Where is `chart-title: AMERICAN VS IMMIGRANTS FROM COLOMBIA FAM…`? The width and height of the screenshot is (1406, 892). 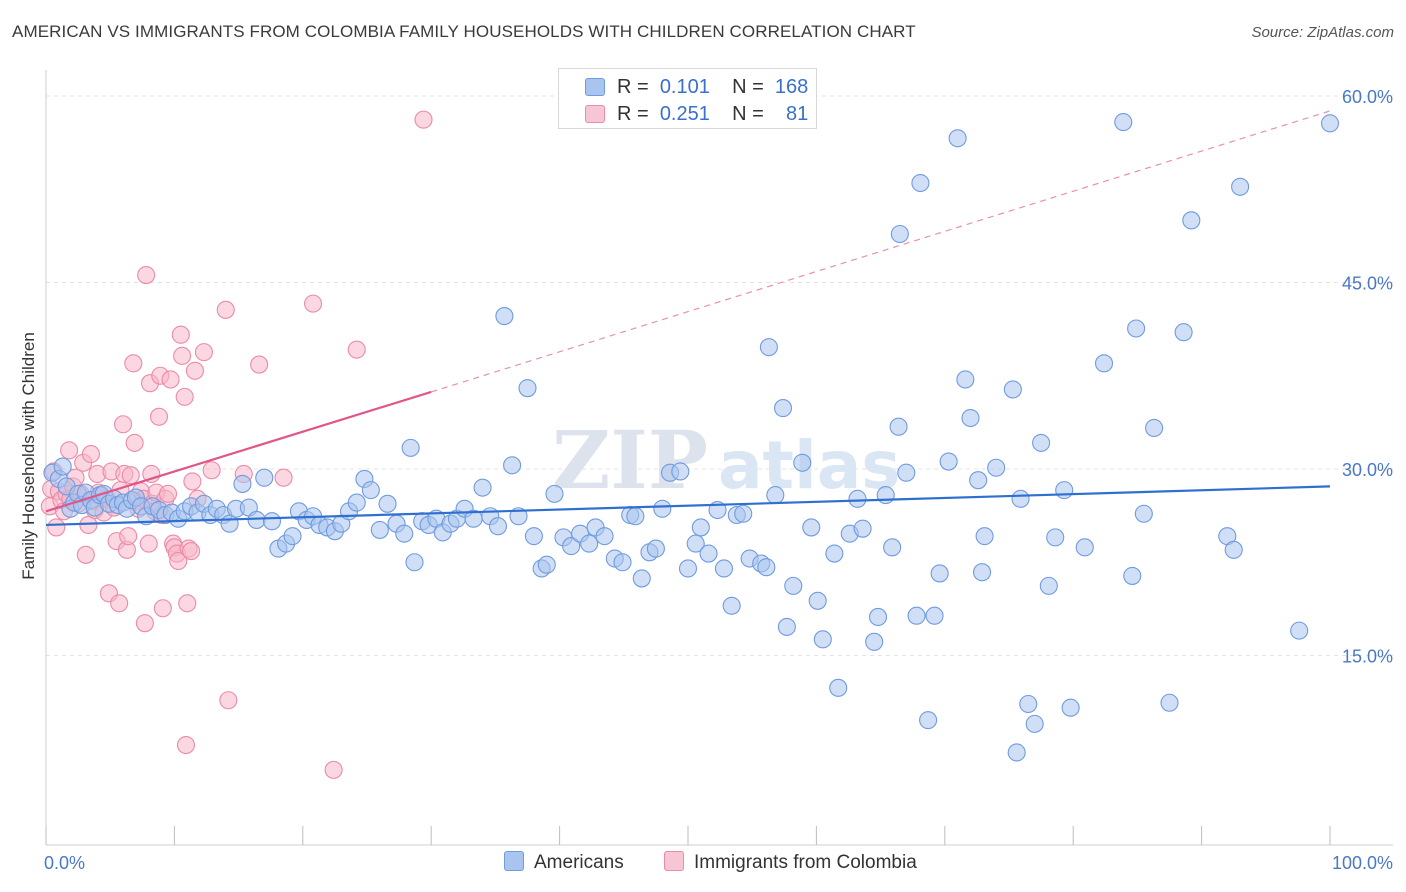 chart-title: AMERICAN VS IMMIGRANTS FROM COLOMBIA FAM… is located at coordinates (464, 31).